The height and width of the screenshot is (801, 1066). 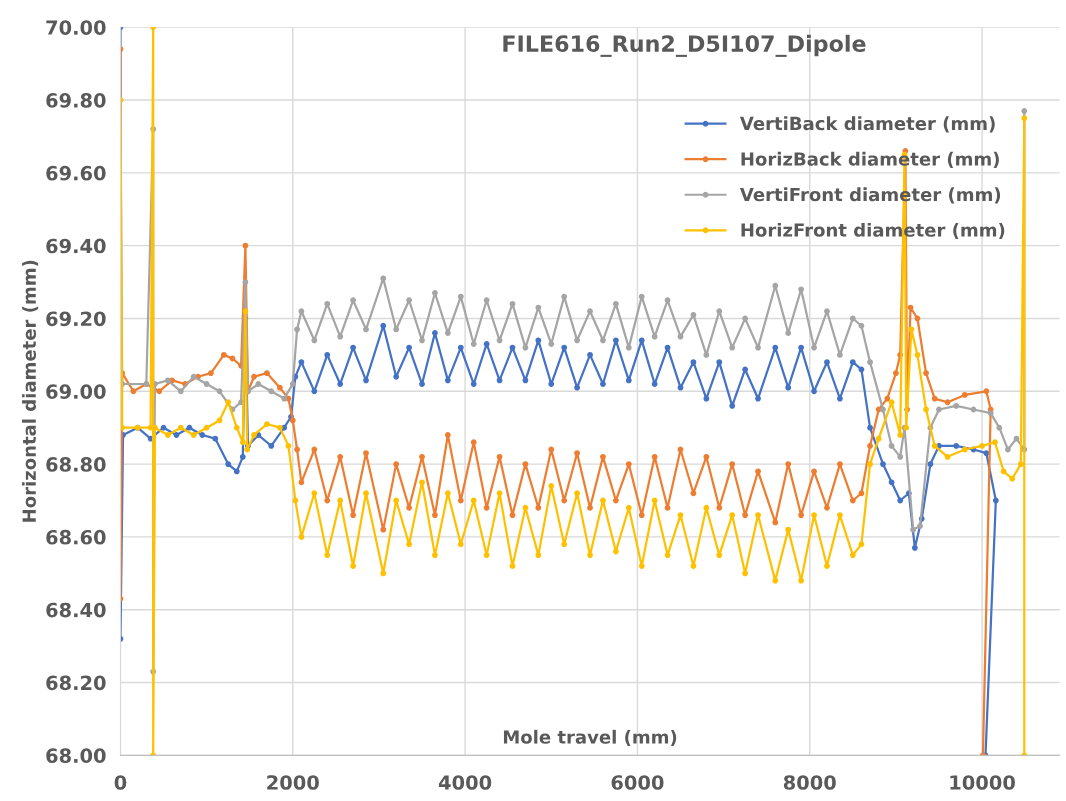 I want to click on chart-title: FILE616_Run2_D5I107_Dipole, so click(x=684, y=45).